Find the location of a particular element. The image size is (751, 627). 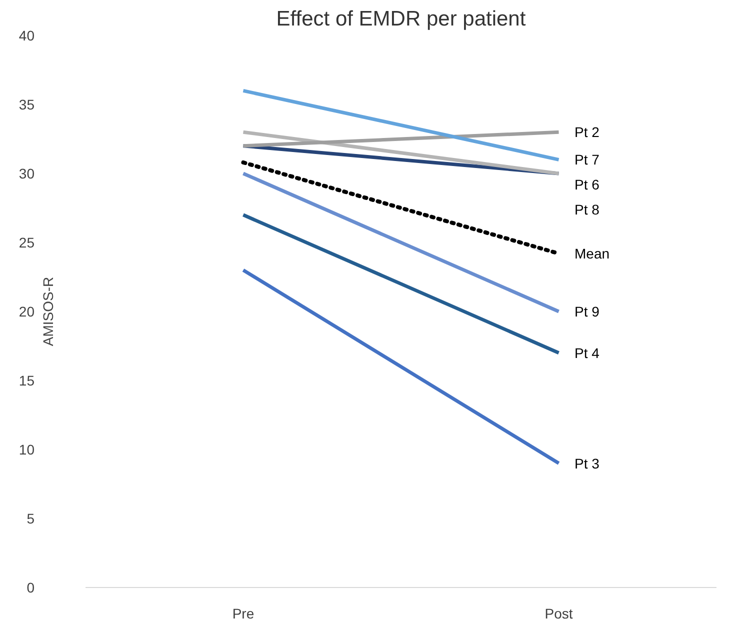

y-tick-label: 15 is located at coordinates (26, 380).